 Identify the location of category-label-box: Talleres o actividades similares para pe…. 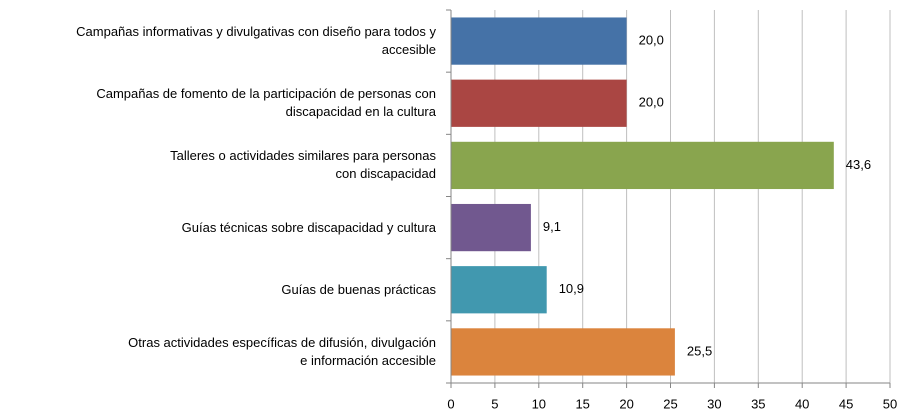
(303, 165).